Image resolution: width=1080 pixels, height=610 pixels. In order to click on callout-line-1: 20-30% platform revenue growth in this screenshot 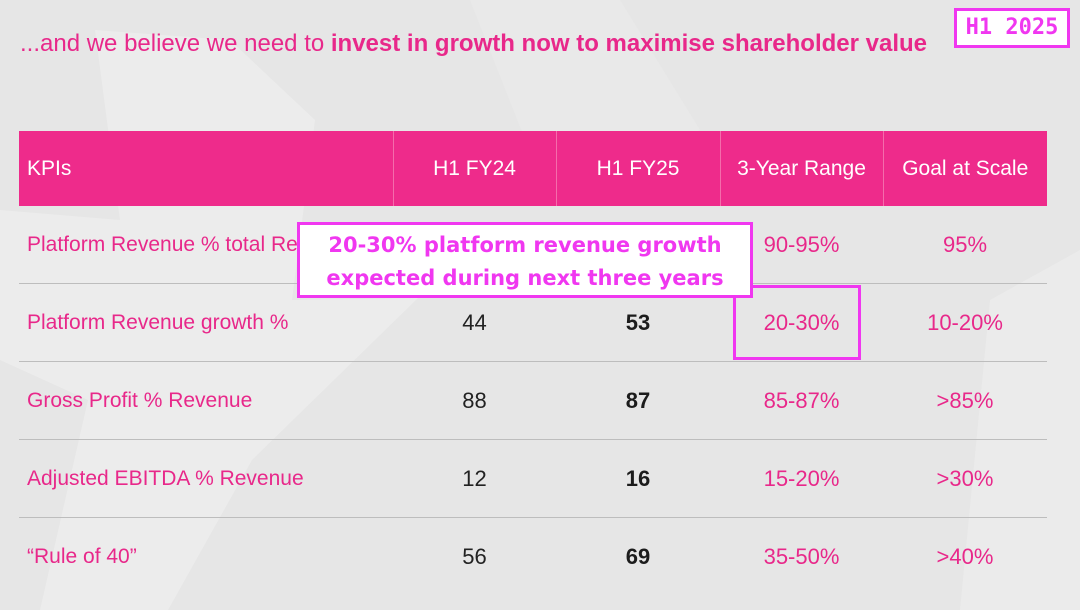, I will do `click(525, 245)`.